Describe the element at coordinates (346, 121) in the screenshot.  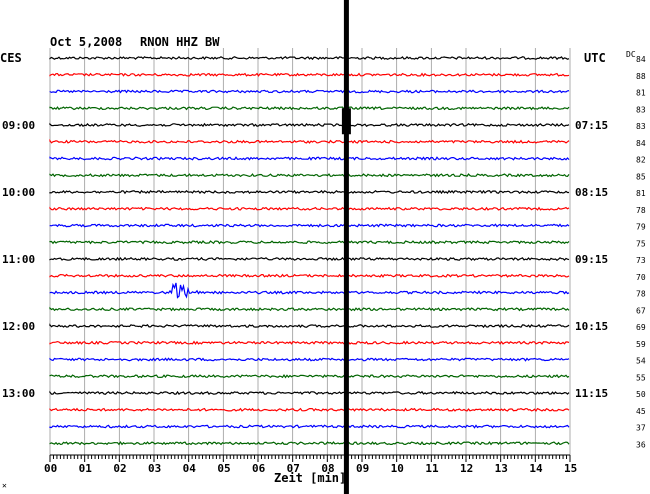
I see `marker-blob` at that location.